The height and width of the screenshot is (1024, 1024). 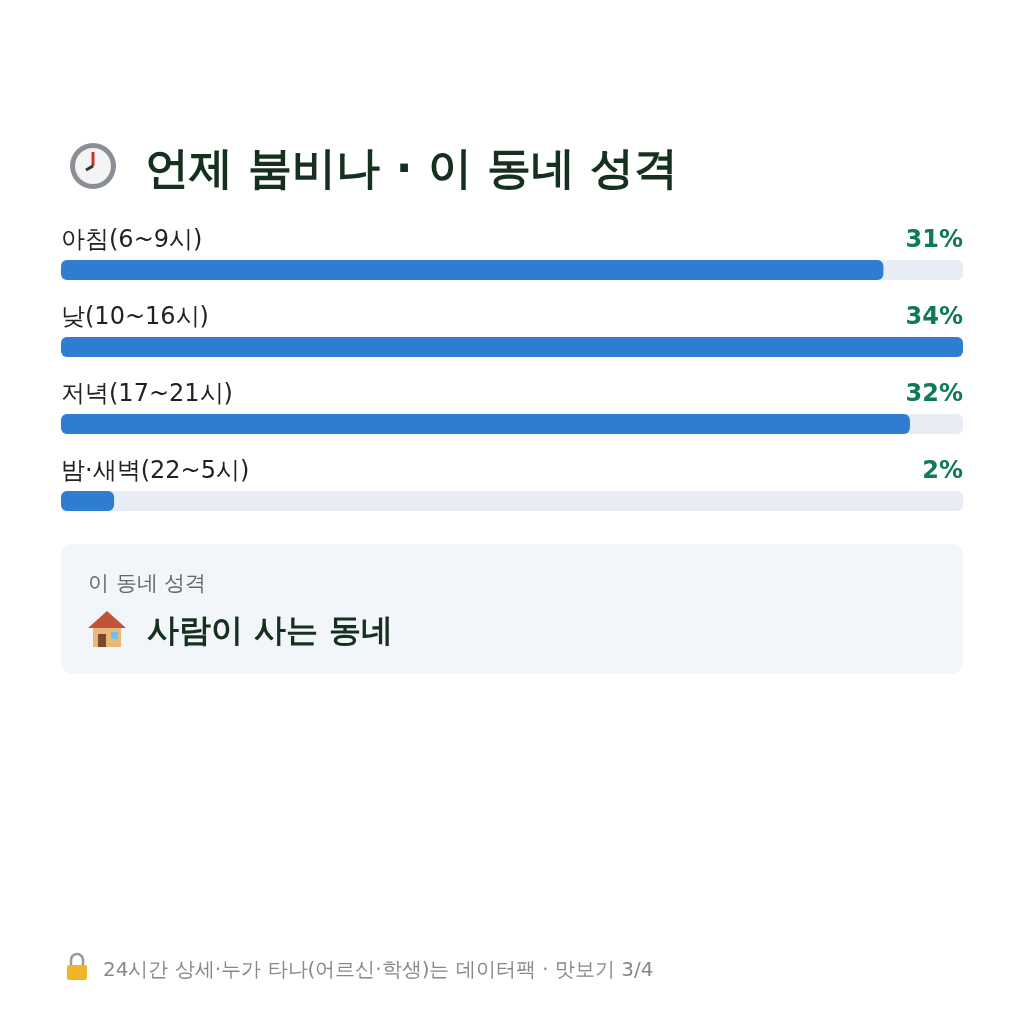 I want to click on chart-title: 언제 붐비나 · 이 동네 성격, so click(x=412, y=167).